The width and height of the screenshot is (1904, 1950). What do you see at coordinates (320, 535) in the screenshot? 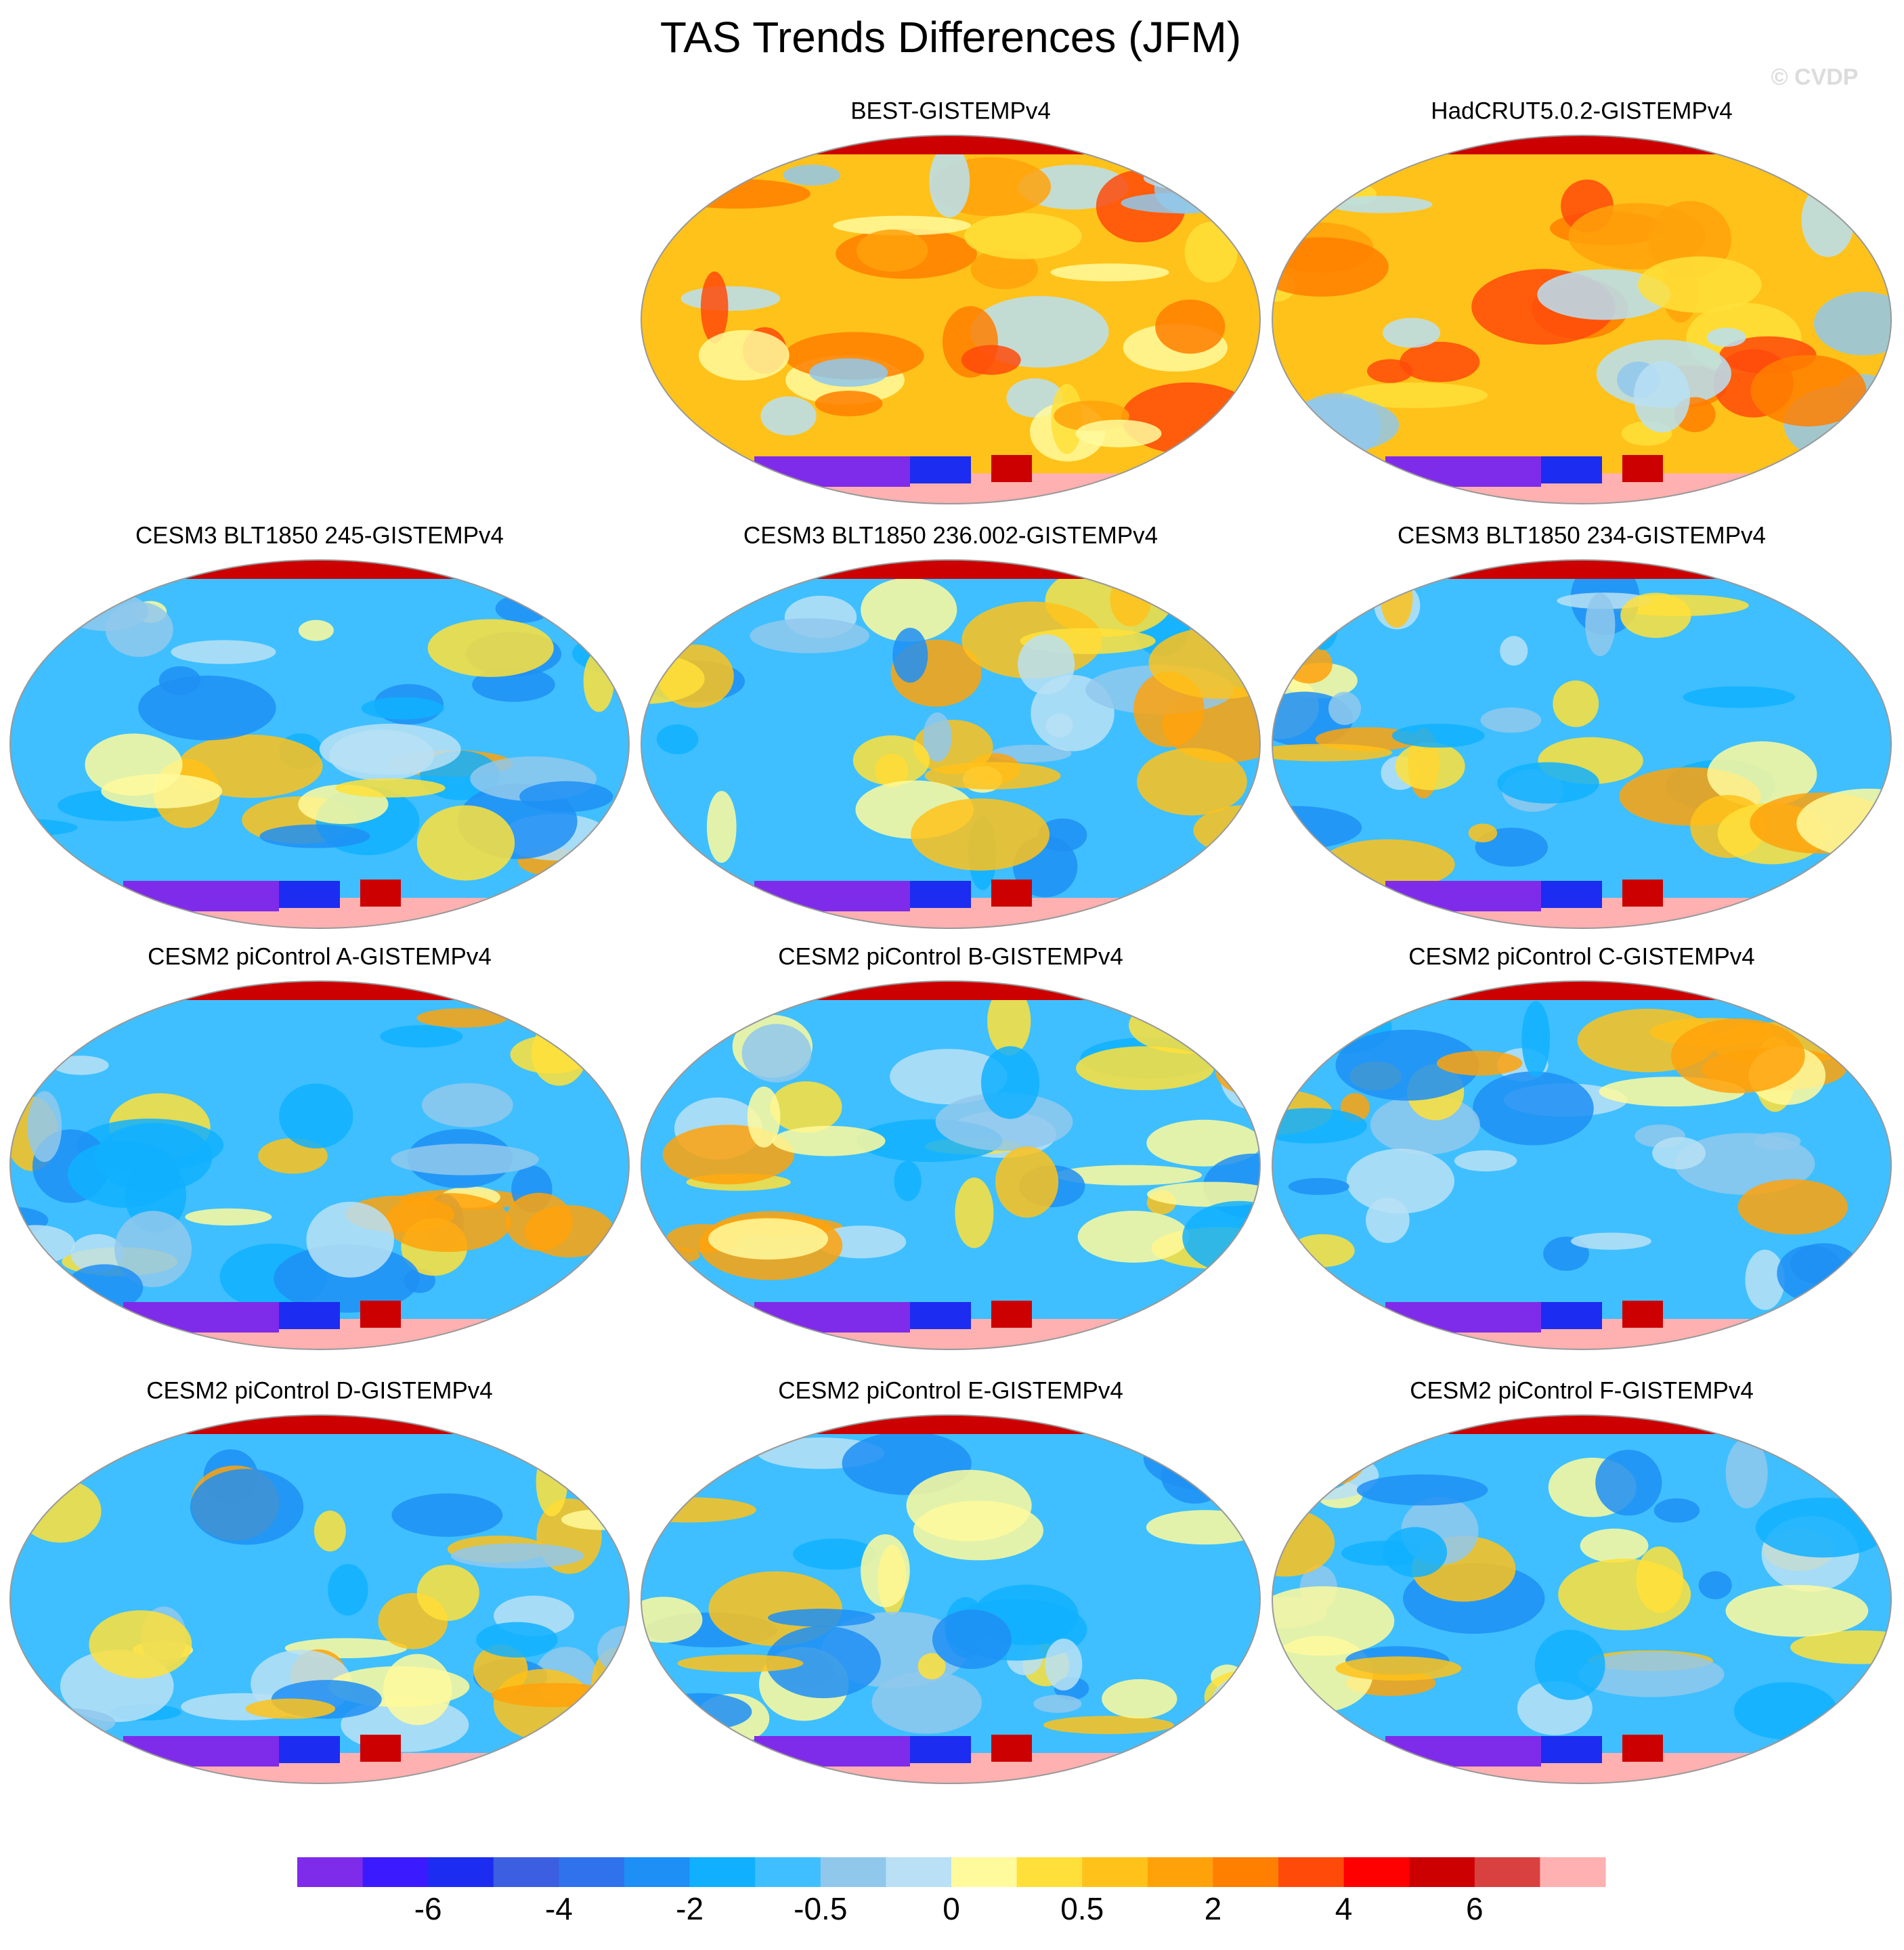
I see `panel-title: CESM3 BLT1850 245-GISTEMPv4` at bounding box center [320, 535].